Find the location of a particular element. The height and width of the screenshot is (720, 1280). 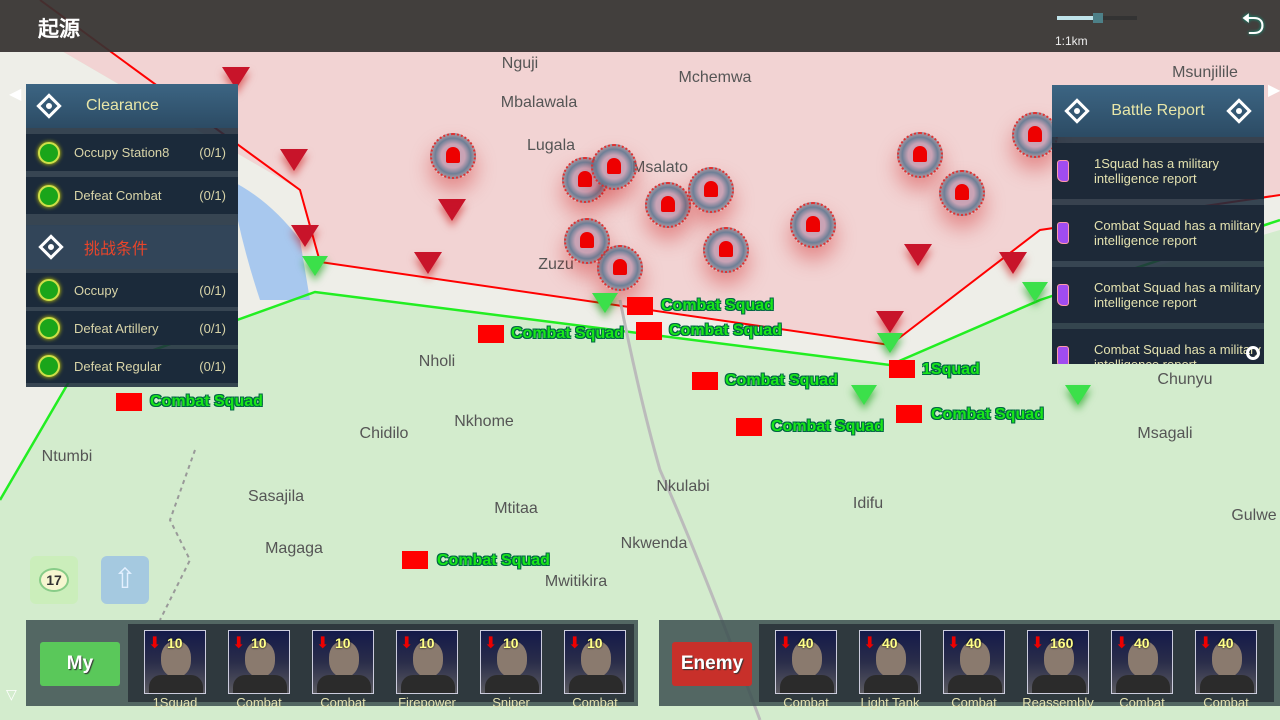

my-team-button: My is located at coordinates (80, 664).